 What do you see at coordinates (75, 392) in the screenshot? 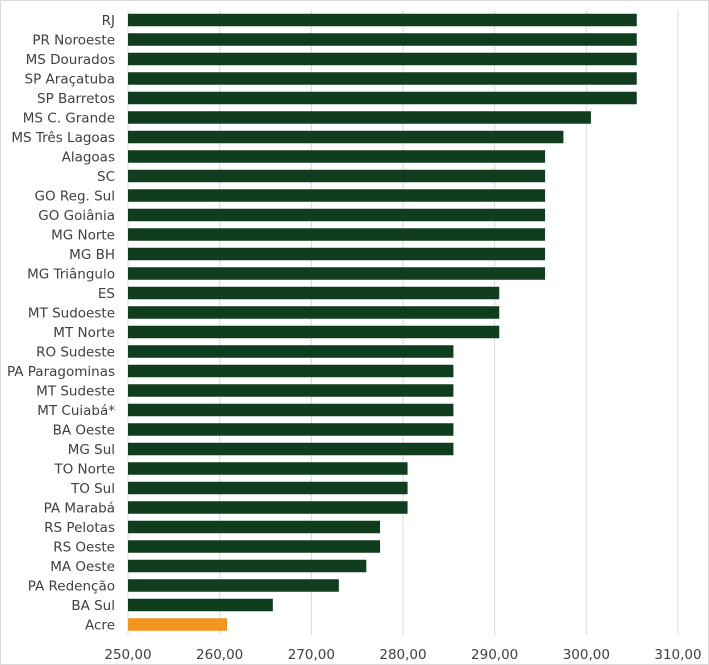
I see `category-label: MT Sudeste` at bounding box center [75, 392].